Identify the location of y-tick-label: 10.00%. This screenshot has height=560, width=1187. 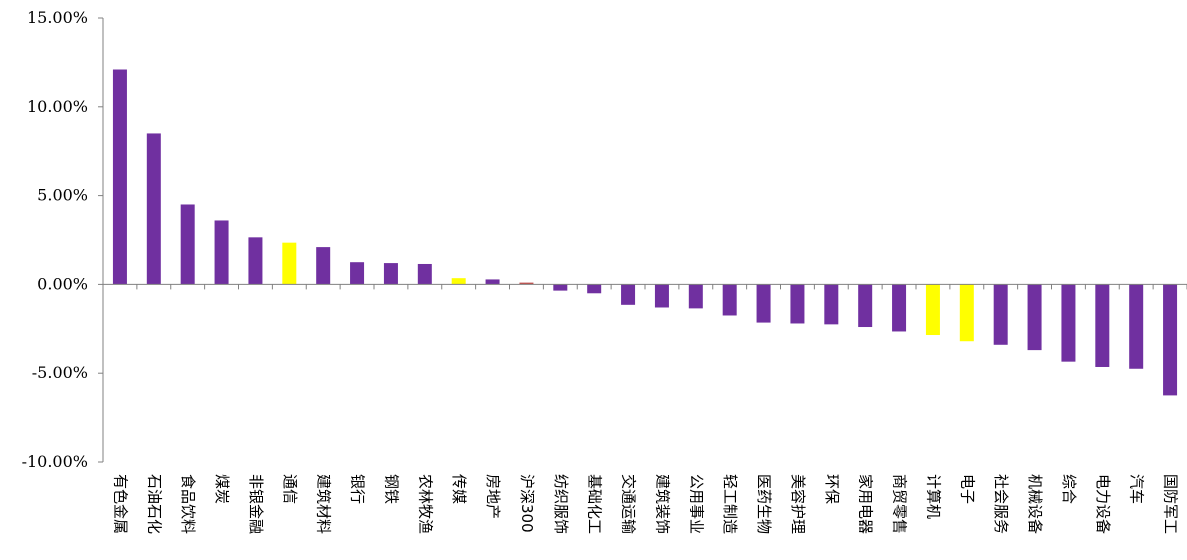
(57, 106).